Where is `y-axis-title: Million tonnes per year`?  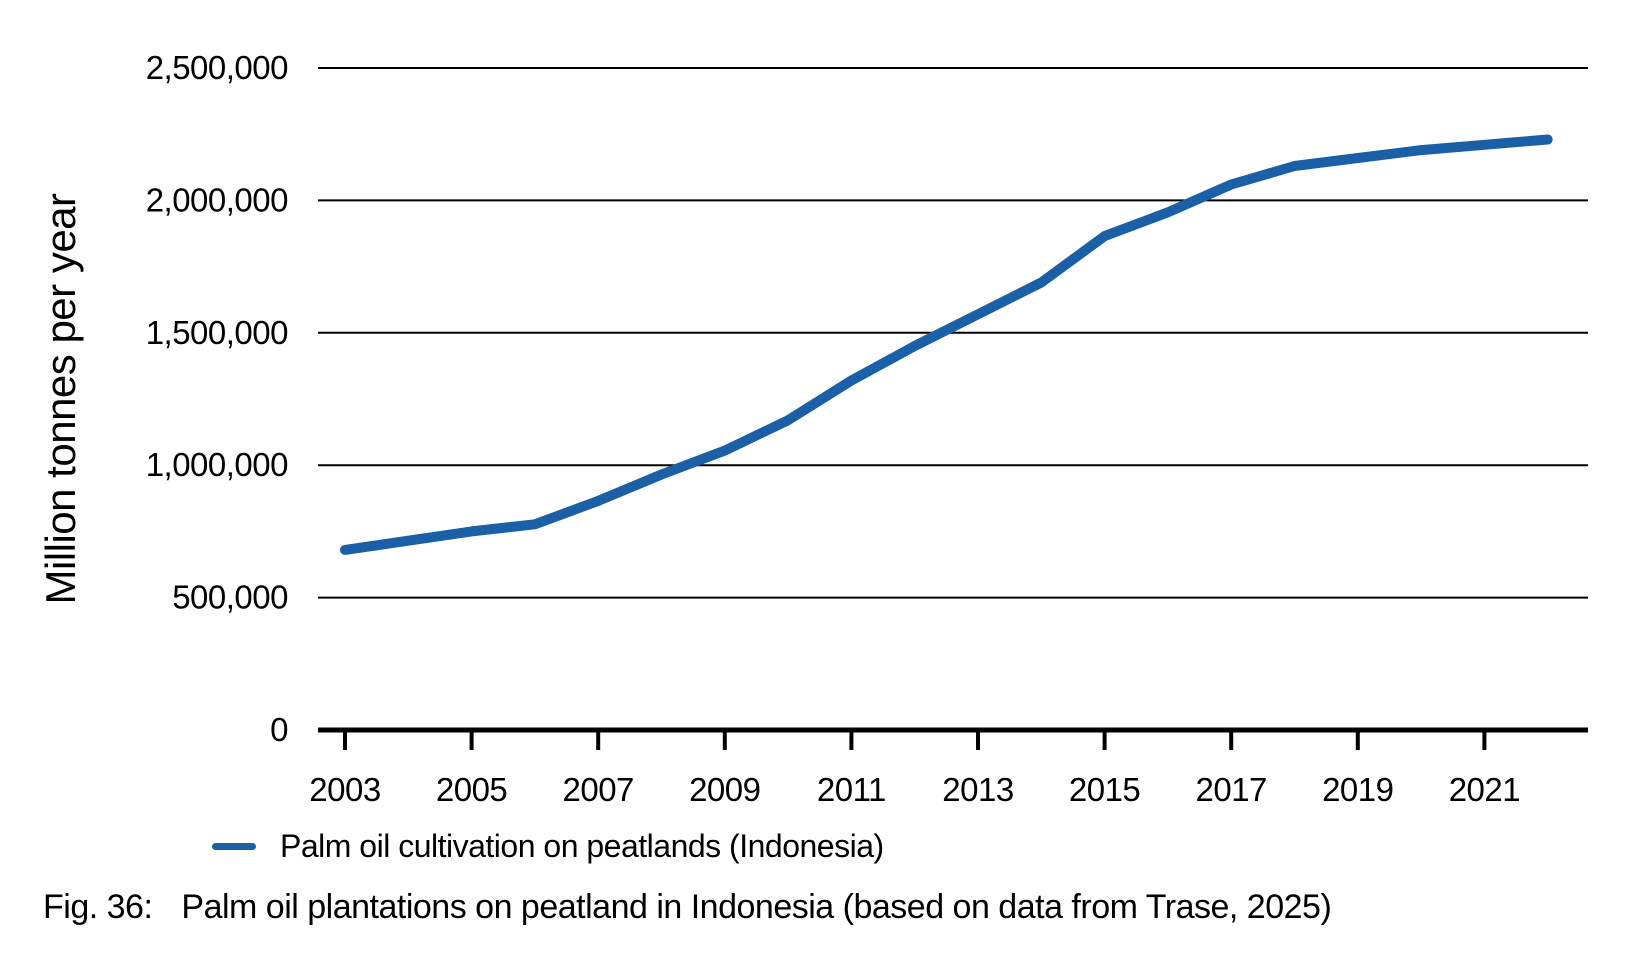
y-axis-title: Million tonnes per year is located at coordinates (60, 399).